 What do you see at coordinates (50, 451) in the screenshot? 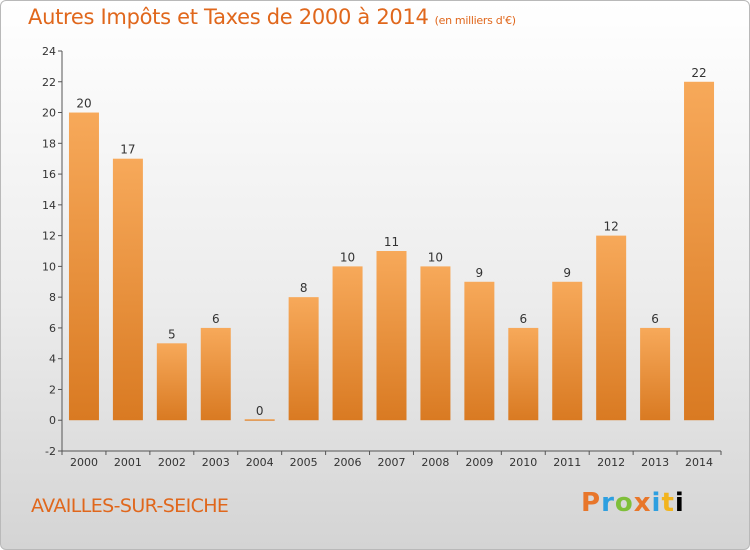
I see `y-tick-label: -2` at bounding box center [50, 451].